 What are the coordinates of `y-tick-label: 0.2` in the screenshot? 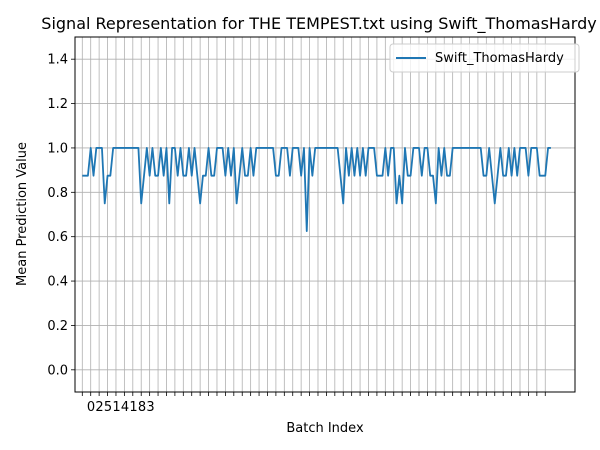 It's located at (57, 326).